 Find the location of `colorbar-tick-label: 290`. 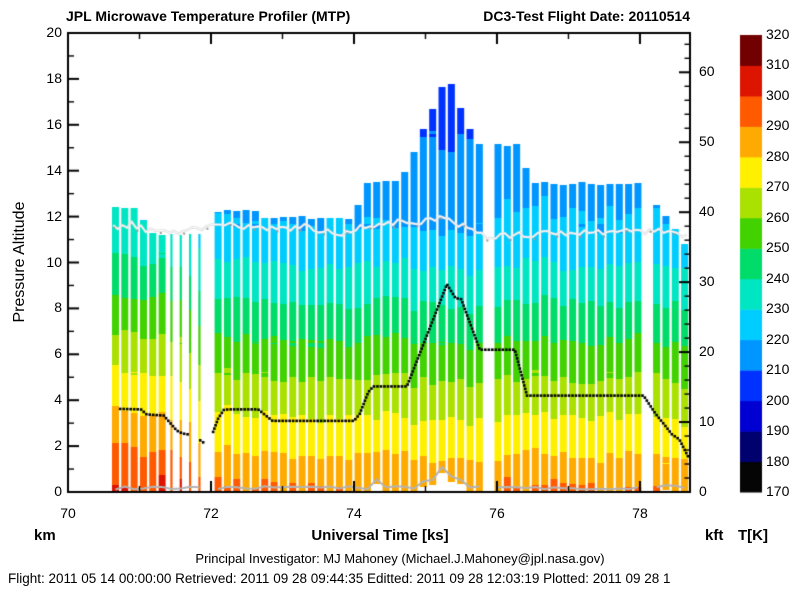

colorbar-tick-label: 290 is located at coordinates (778, 125).